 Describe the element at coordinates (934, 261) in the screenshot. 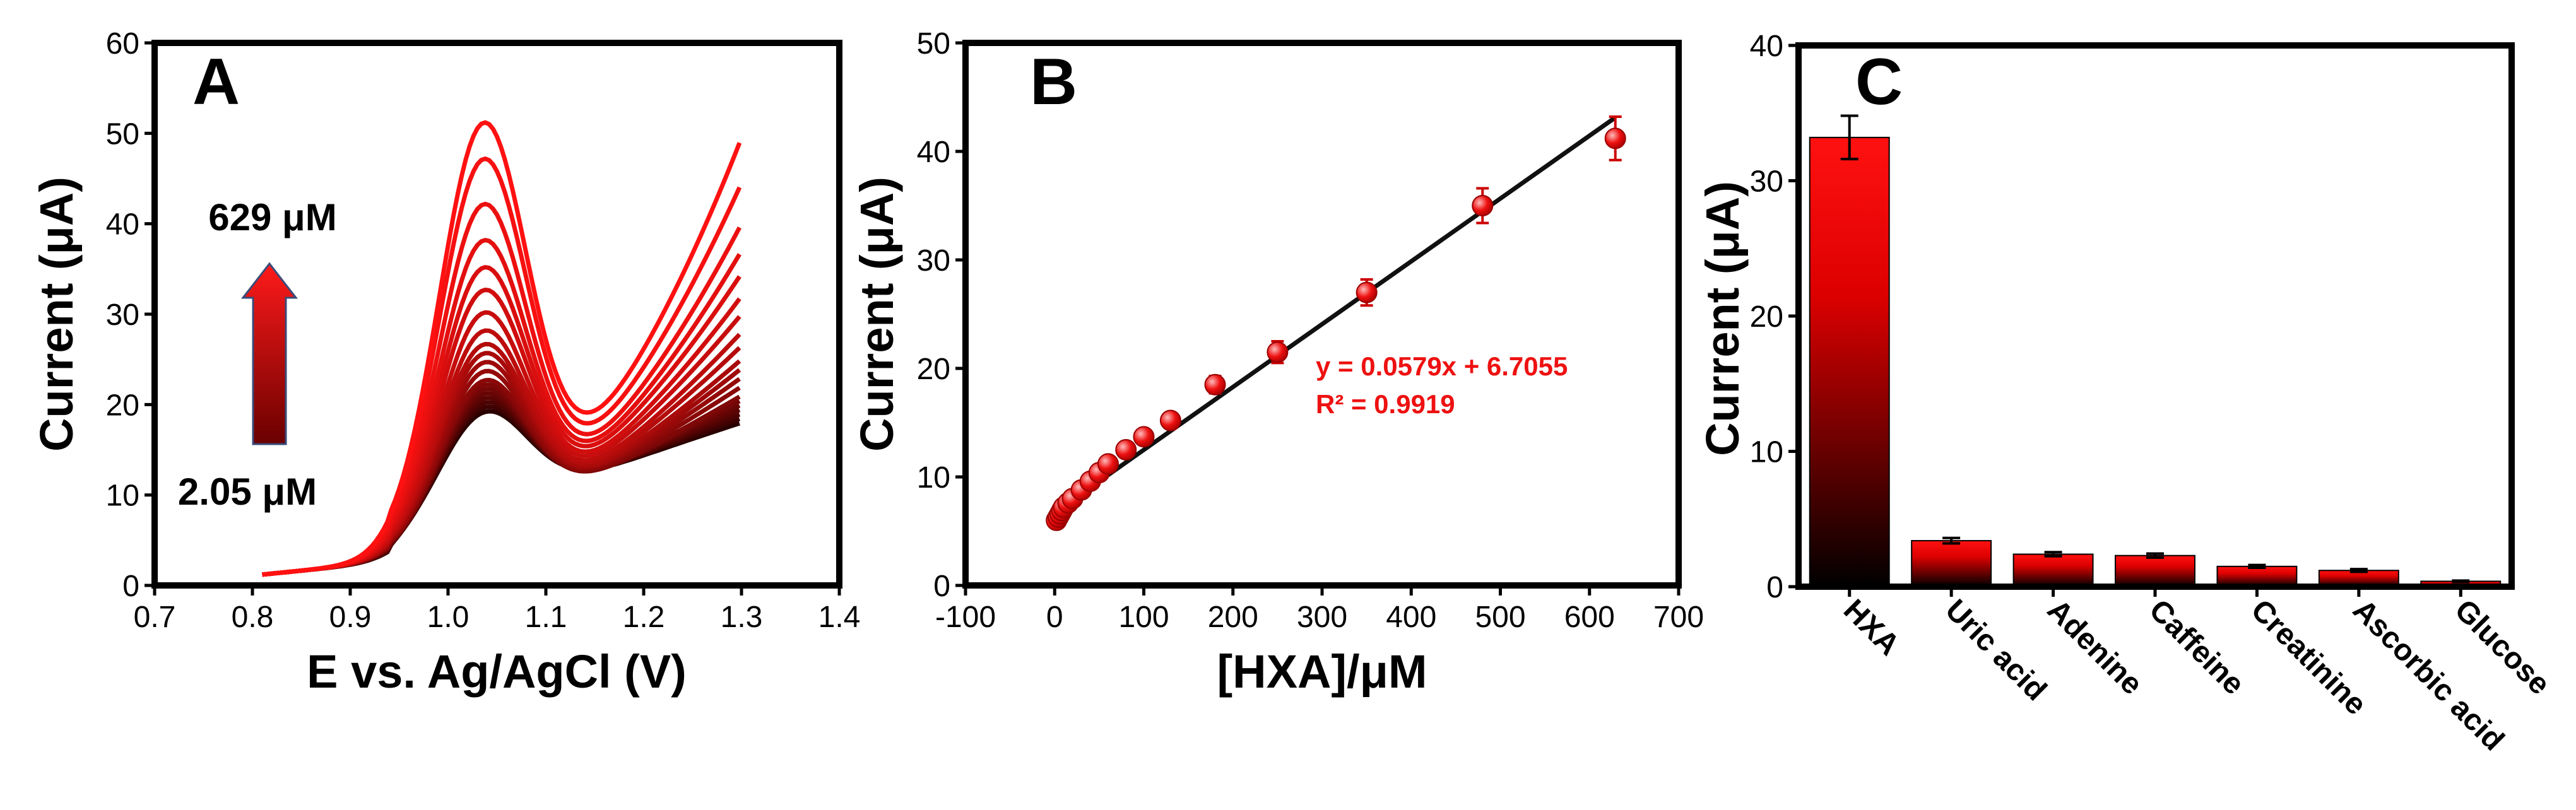

I see `panel-b-ytick-label: 30` at that location.